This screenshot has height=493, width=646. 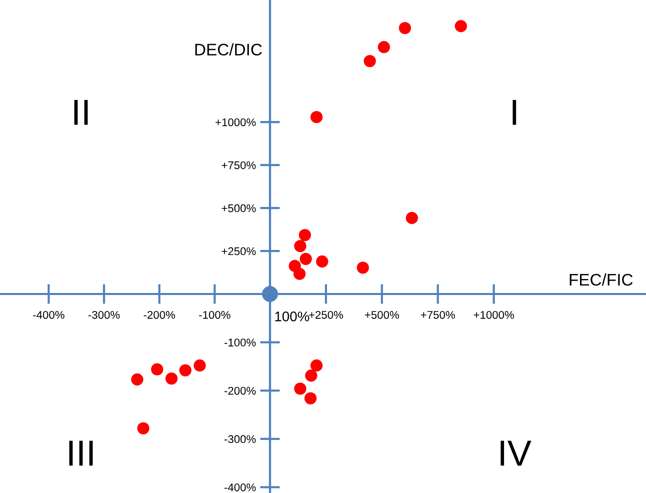 I want to click on annotation: I, so click(x=514, y=112).